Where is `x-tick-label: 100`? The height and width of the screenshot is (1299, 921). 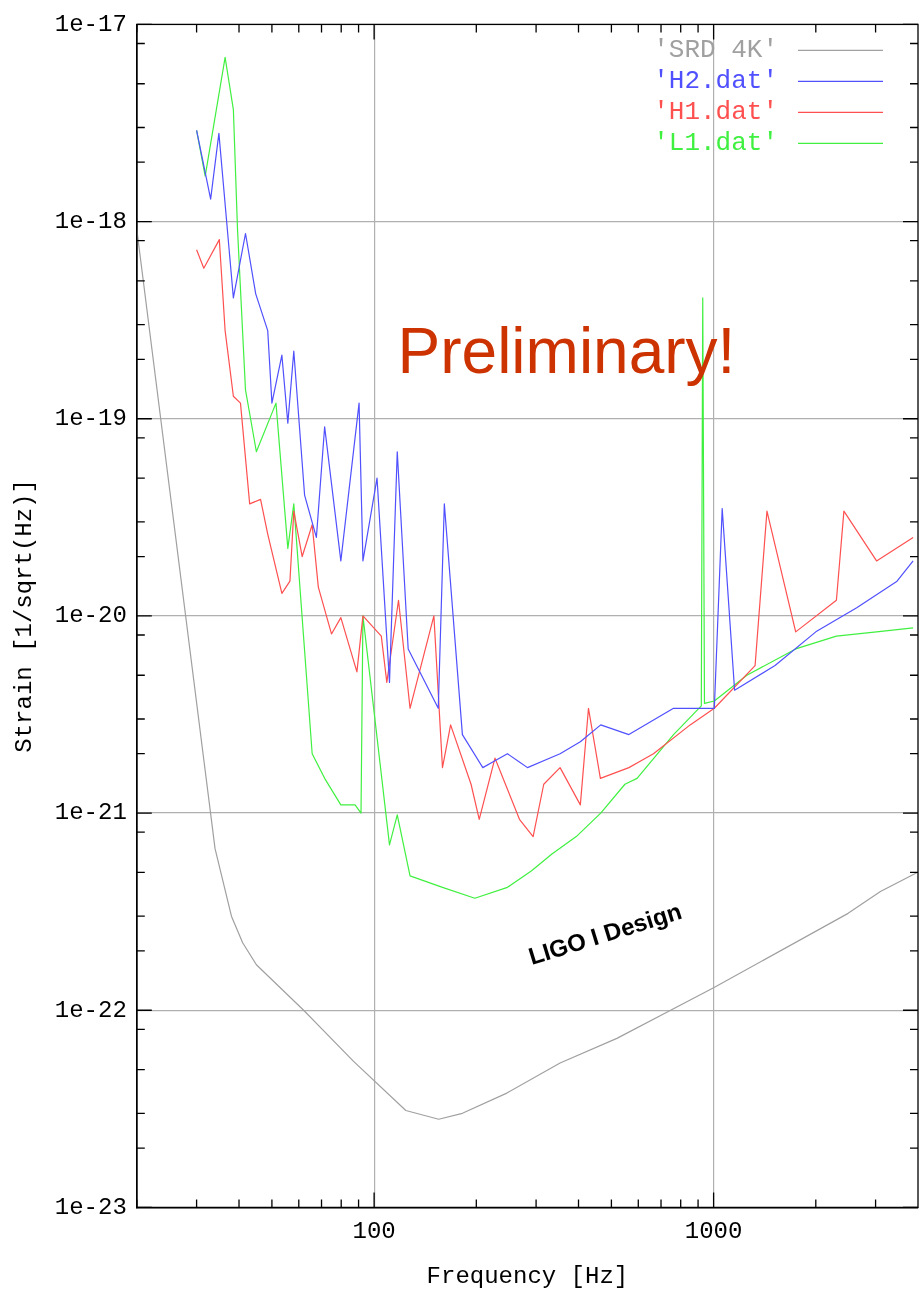 x-tick-label: 100 is located at coordinates (374, 1232).